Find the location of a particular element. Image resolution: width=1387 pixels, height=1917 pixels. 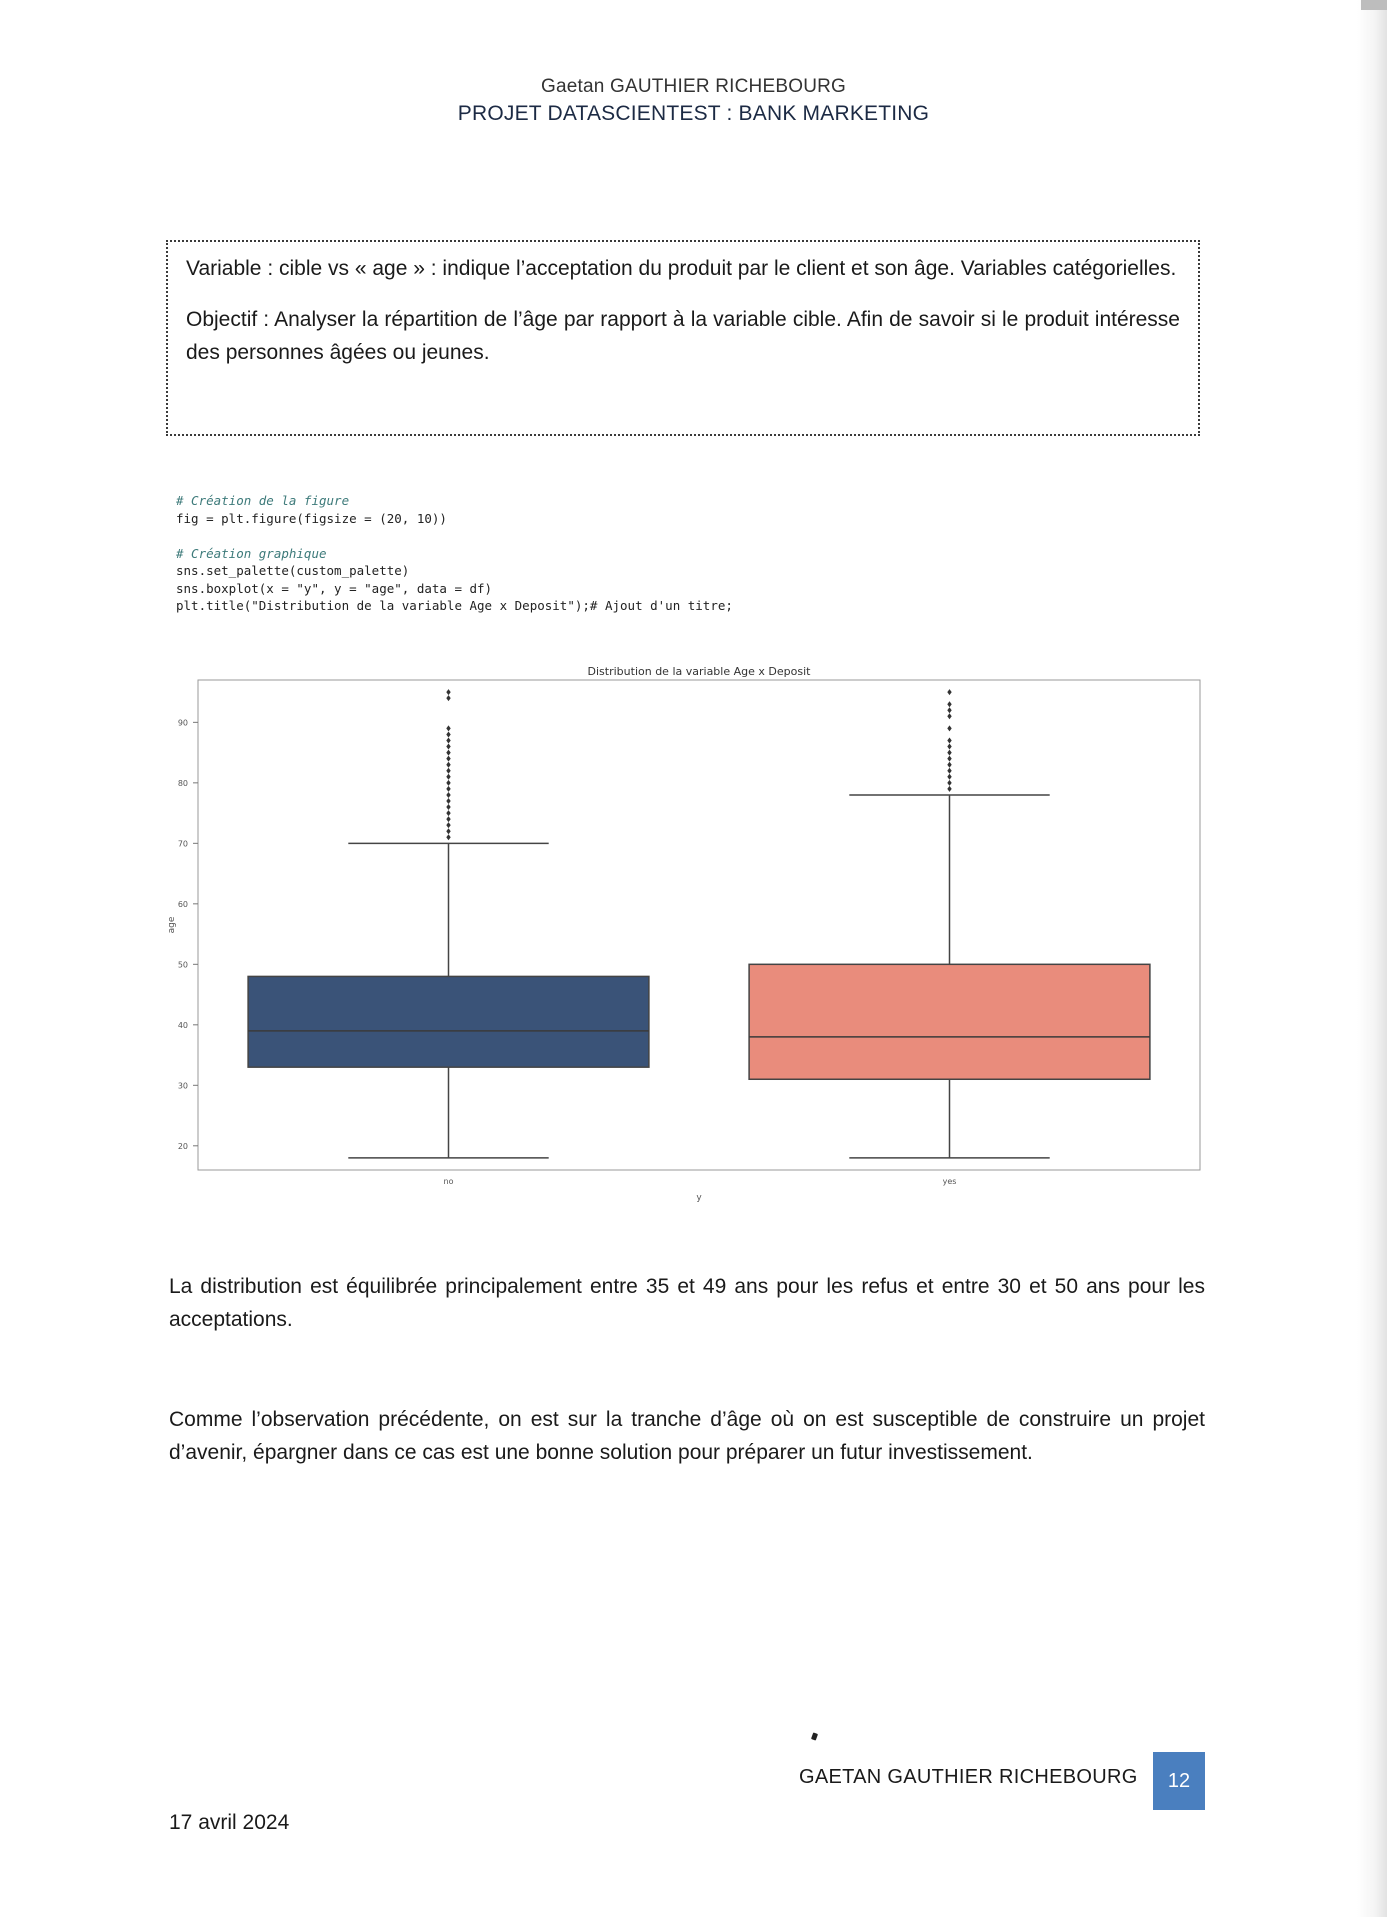

page-number-badge: 12 is located at coordinates (1179, 1781).